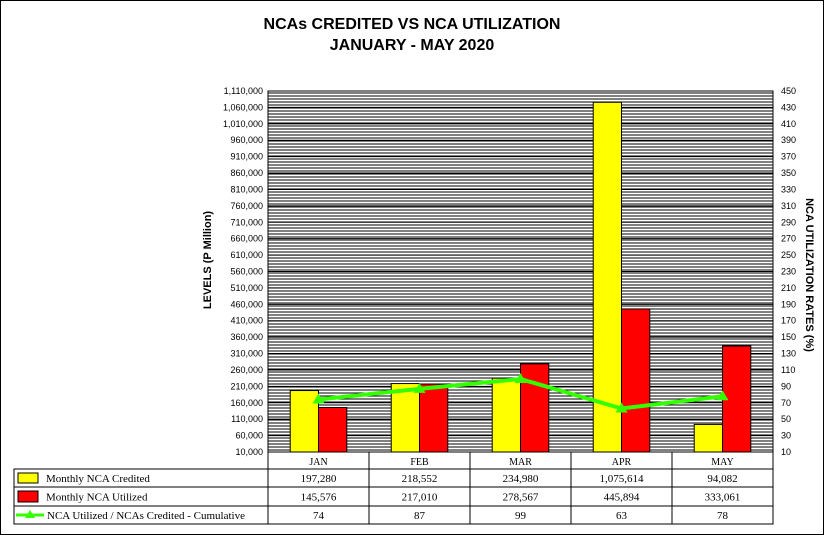  Describe the element at coordinates (521, 516) in the screenshot. I see `data-label-mar: 99` at that location.